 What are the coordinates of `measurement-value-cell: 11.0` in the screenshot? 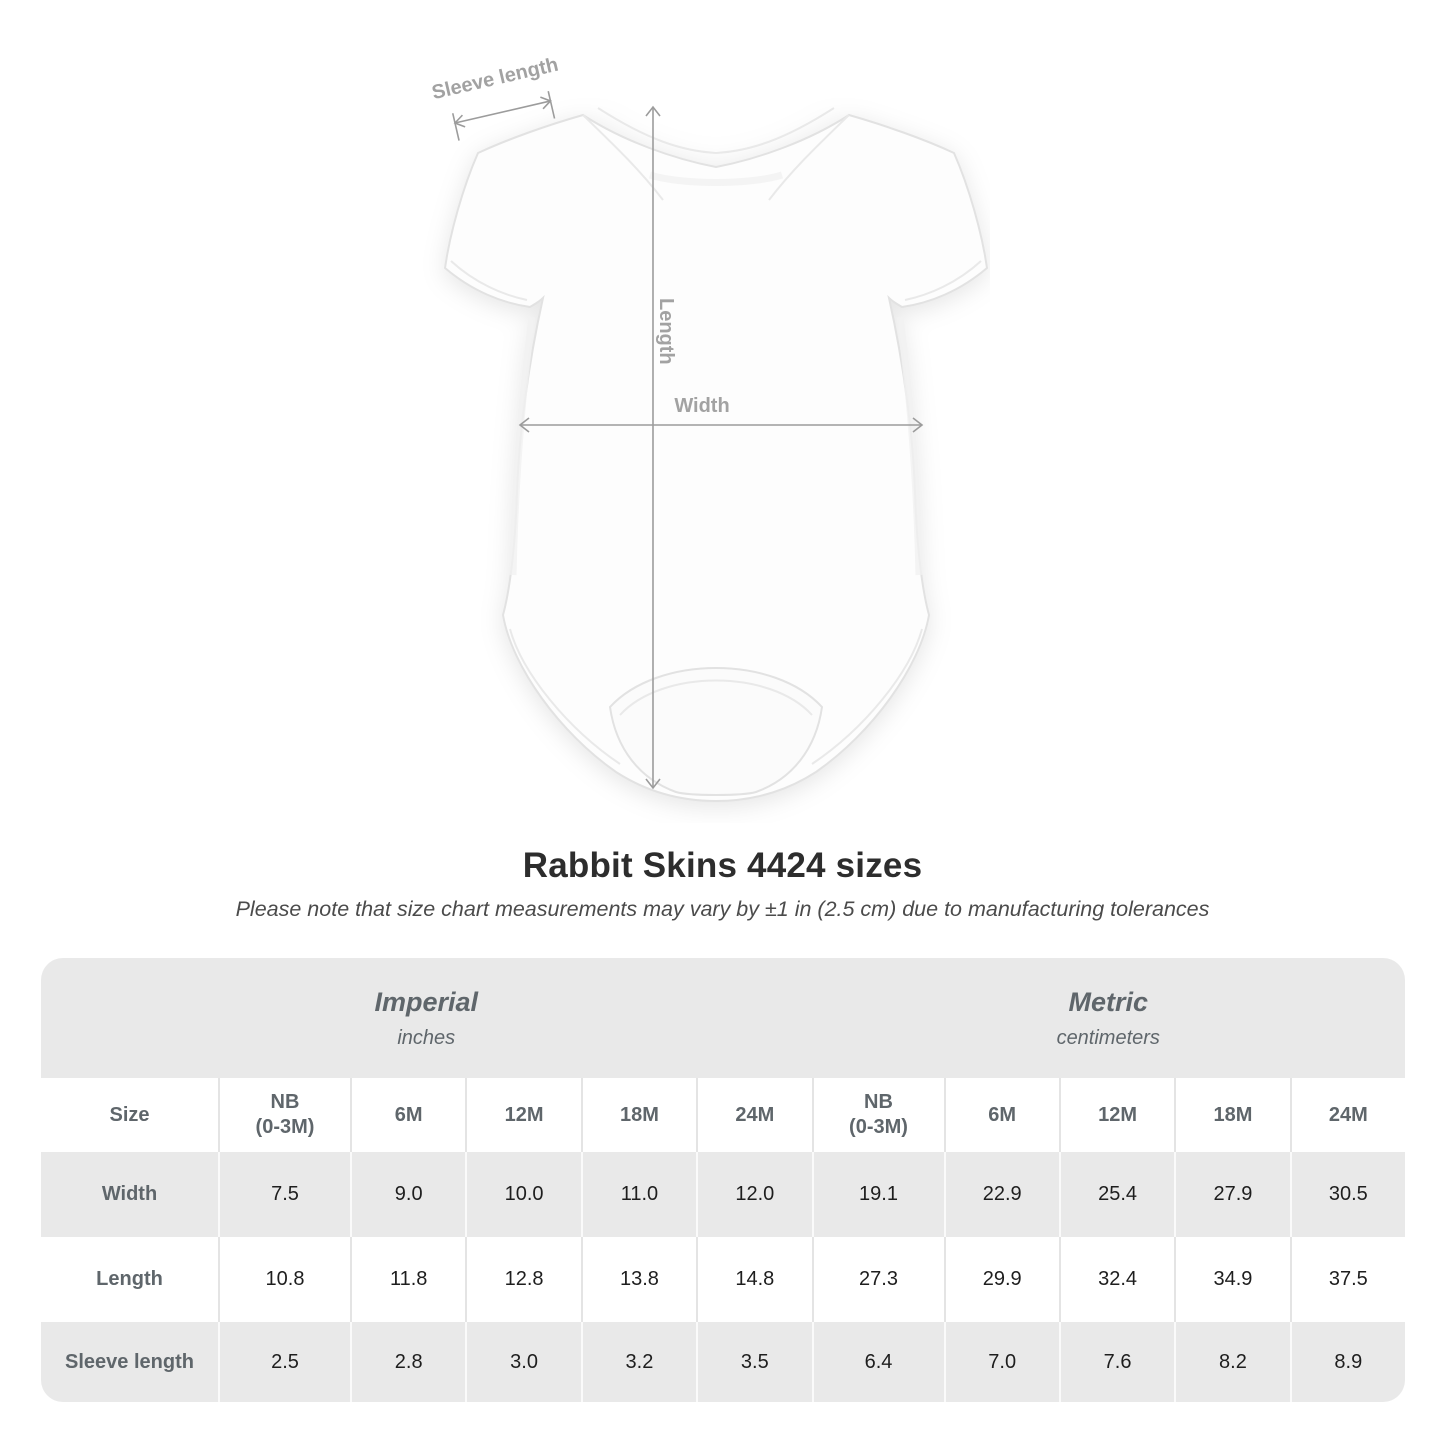 It's located at (638, 1194).